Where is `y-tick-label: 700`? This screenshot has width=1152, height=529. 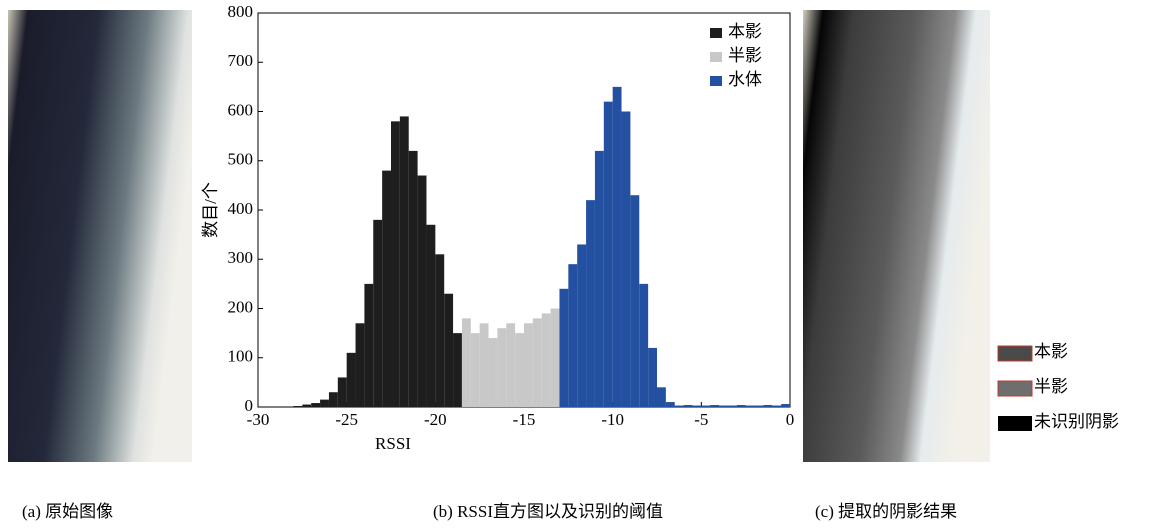
y-tick-label: 700 is located at coordinates (241, 60).